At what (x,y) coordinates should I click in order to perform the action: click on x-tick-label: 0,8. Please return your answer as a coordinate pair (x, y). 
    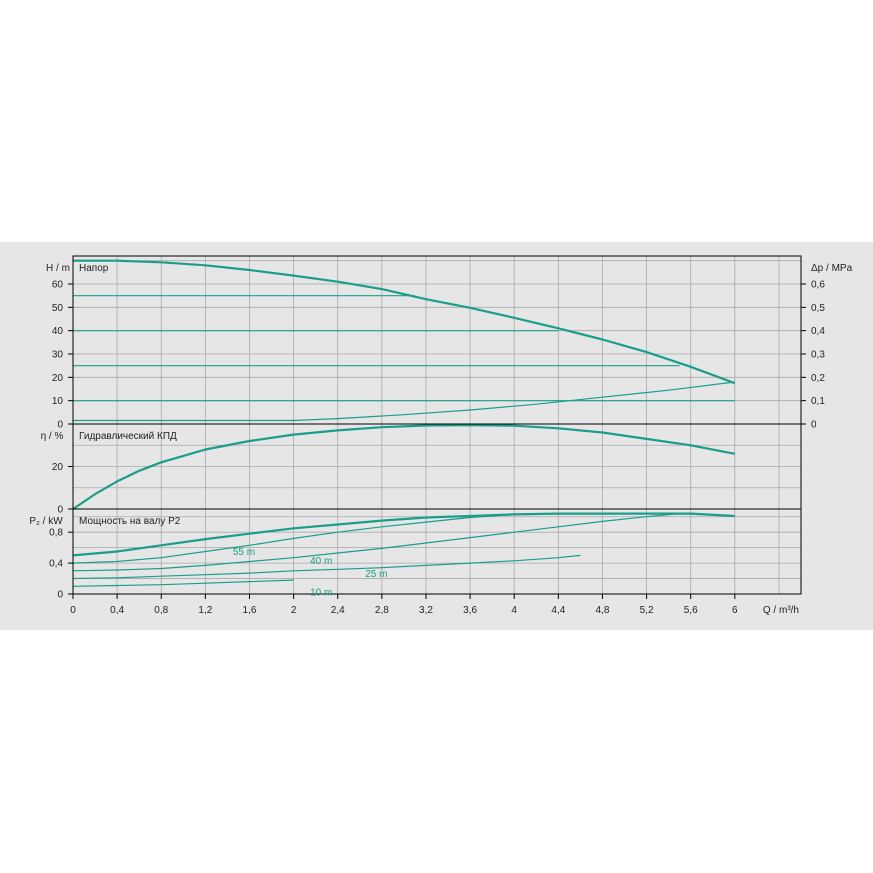
    Looking at the image, I should click on (161, 610).